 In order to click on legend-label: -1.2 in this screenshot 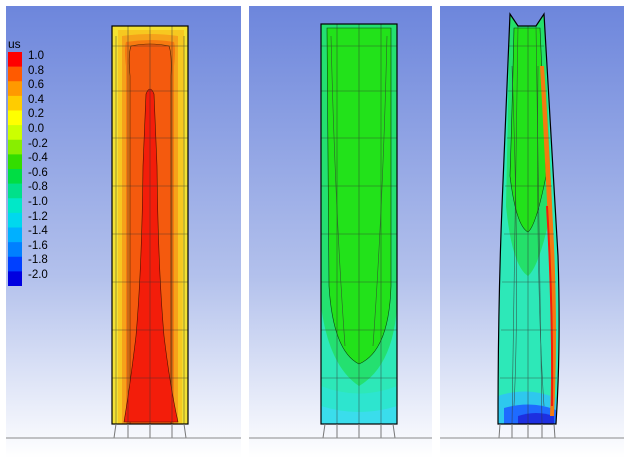, I will do `click(38, 216)`.